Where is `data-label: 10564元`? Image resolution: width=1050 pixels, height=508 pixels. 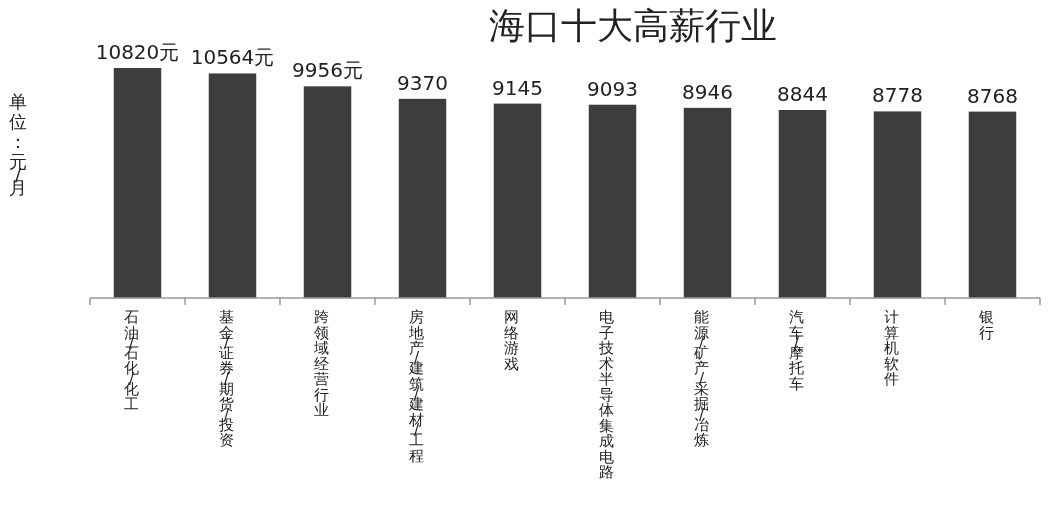
data-label: 10564元 is located at coordinates (232, 57).